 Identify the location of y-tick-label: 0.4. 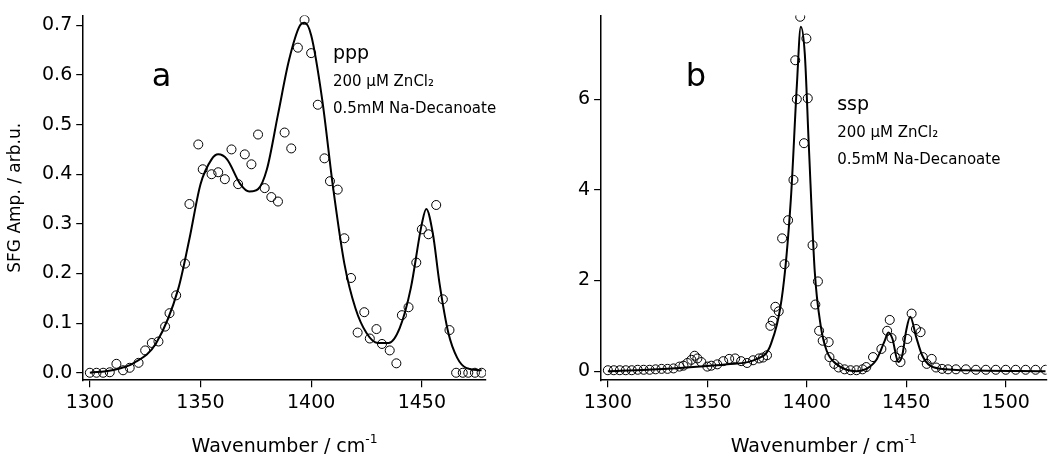
(57, 172).